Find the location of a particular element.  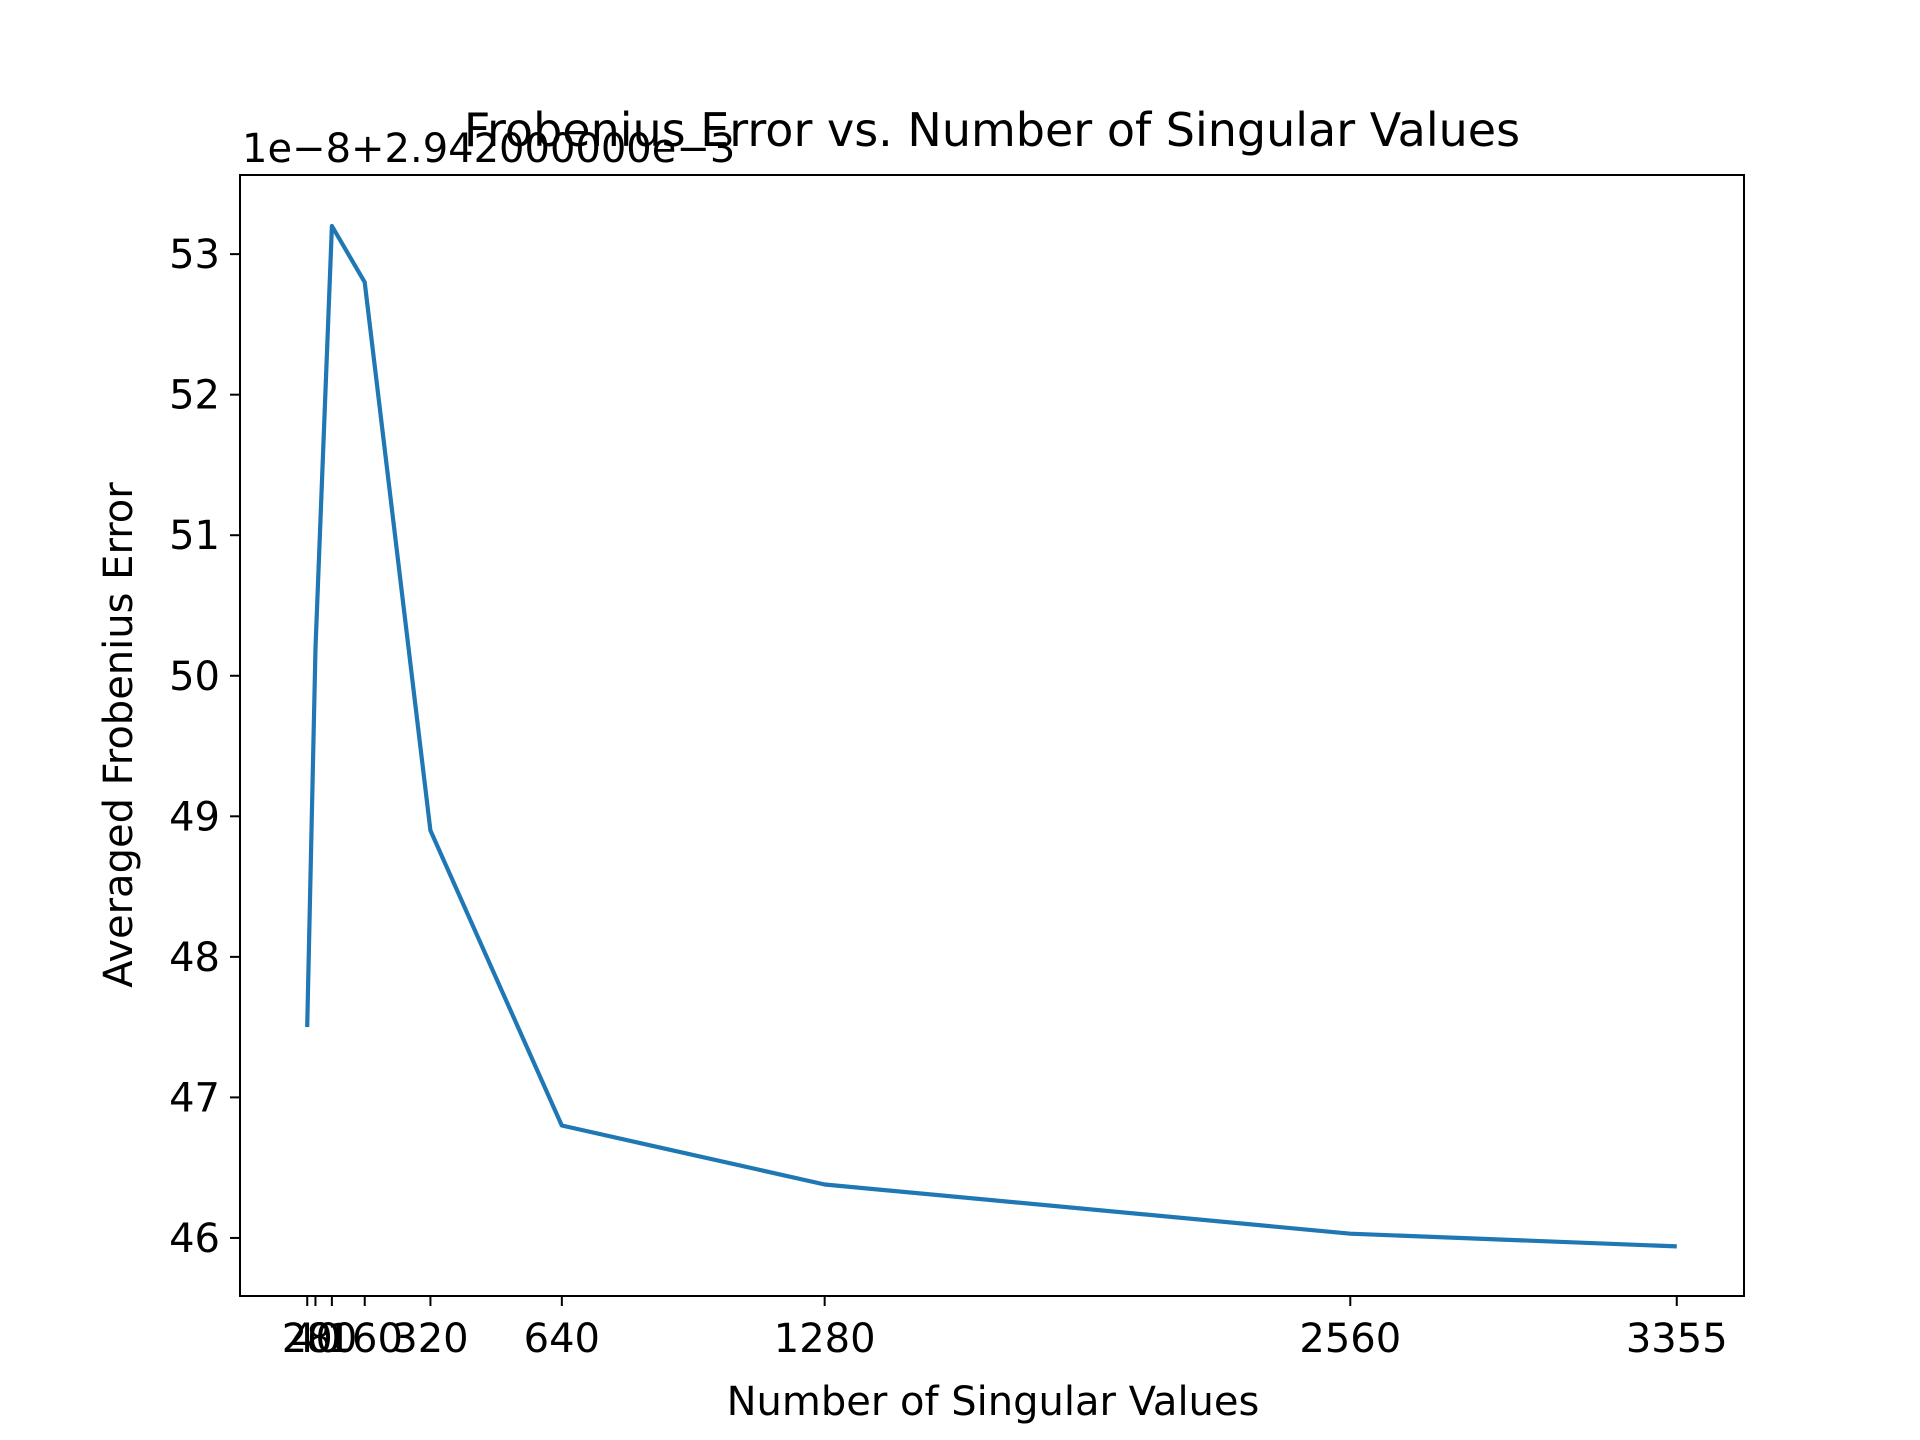

y-tick-label: 50 is located at coordinates (194, 677).